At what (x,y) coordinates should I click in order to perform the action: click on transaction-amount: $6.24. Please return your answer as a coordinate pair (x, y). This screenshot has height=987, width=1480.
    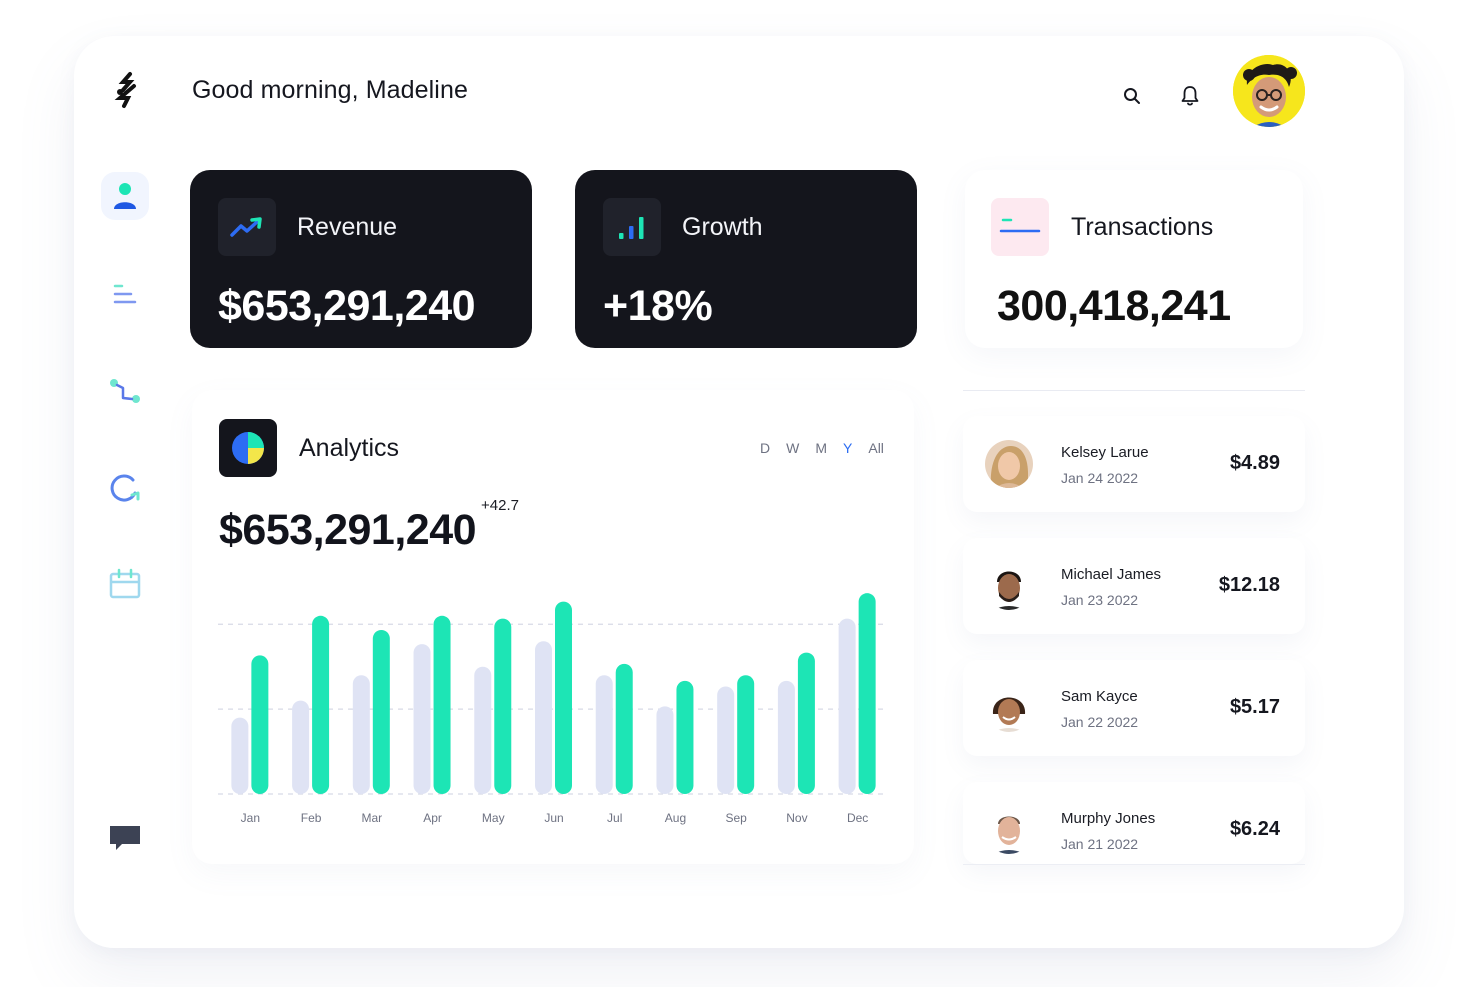
    Looking at the image, I should click on (1254, 829).